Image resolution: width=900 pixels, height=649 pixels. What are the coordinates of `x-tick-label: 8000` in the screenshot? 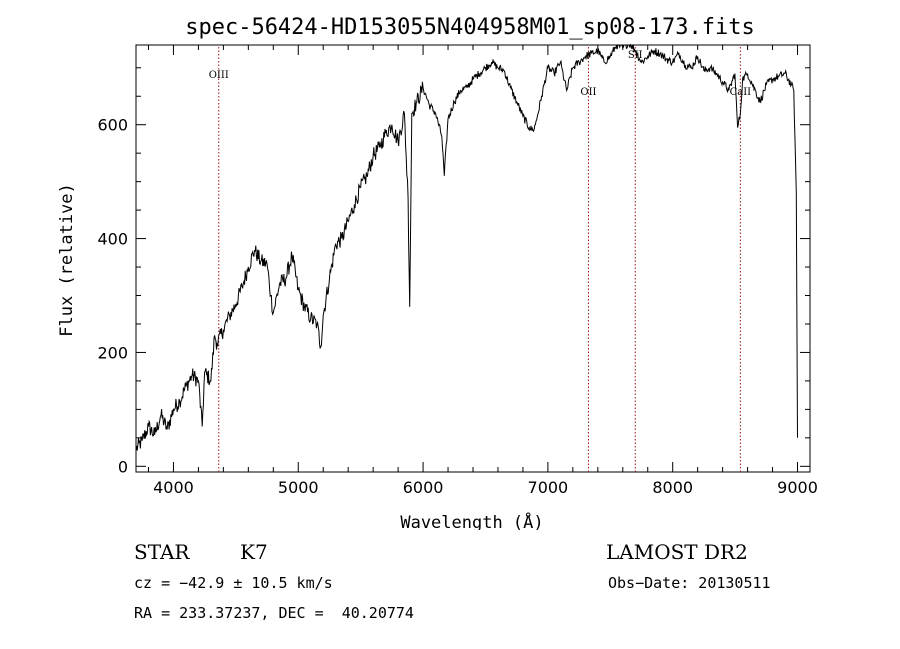 It's located at (672, 487).